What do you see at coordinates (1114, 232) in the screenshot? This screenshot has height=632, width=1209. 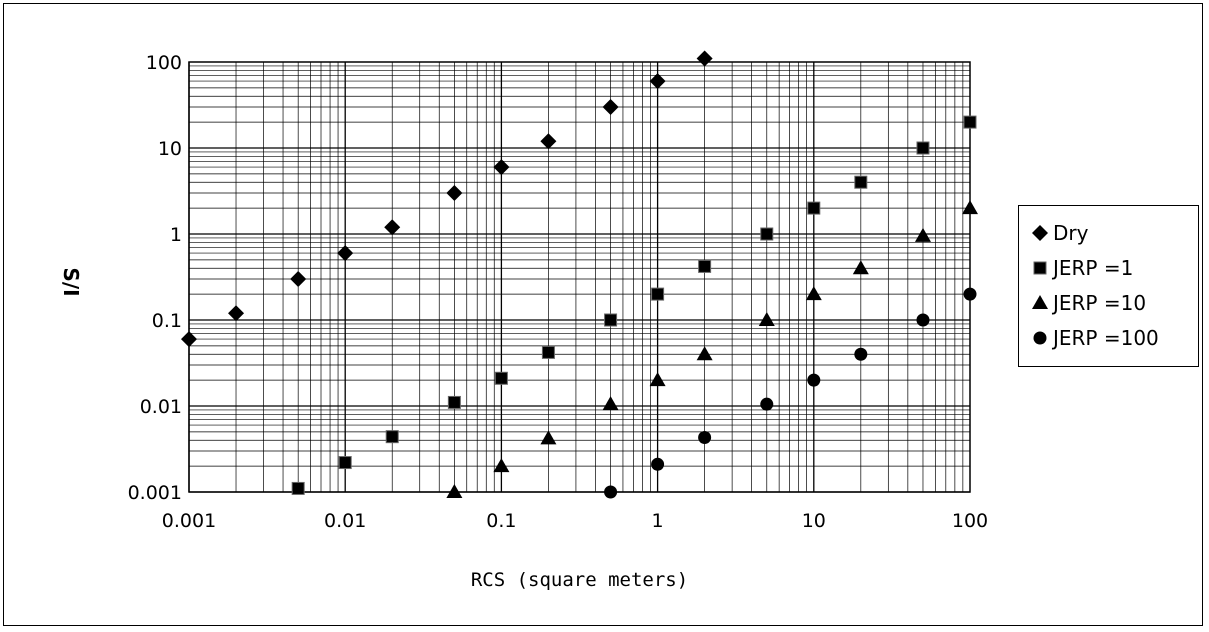 I see `legend-item: Dry` at bounding box center [1114, 232].